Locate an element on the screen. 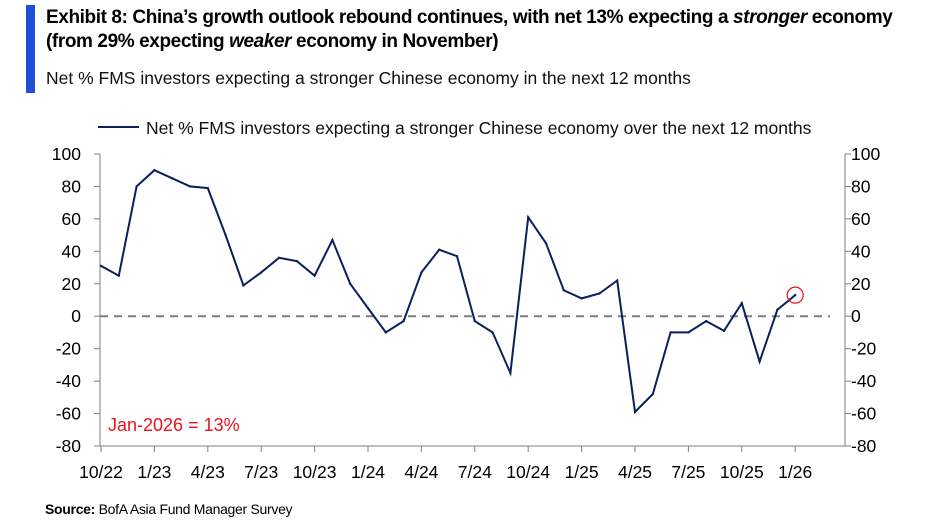 This screenshot has height=523, width=944. title-part-3: economy in November) is located at coordinates (395, 41).